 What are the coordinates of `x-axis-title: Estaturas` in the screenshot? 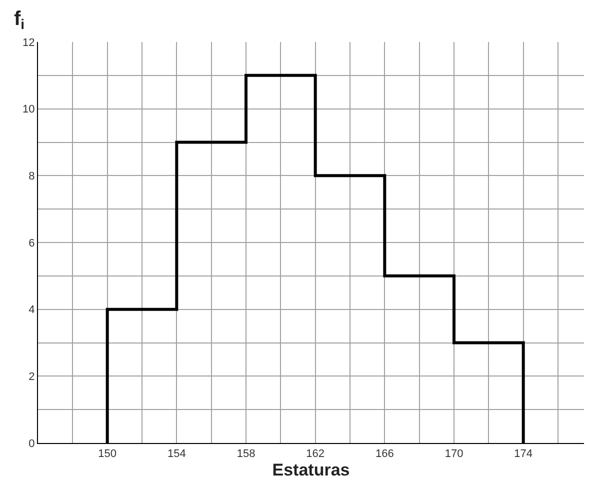 It's located at (311, 470).